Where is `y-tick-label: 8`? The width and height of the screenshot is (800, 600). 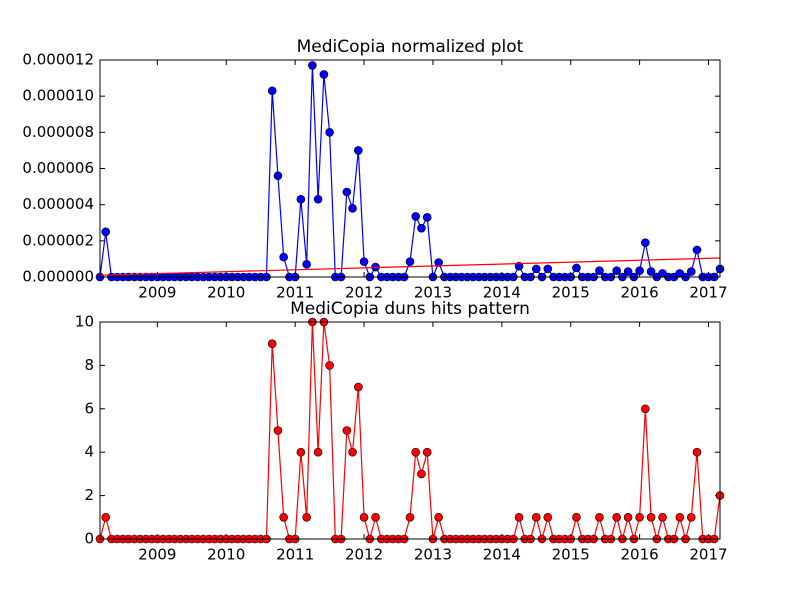 y-tick-label: 8 is located at coordinates (89, 365).